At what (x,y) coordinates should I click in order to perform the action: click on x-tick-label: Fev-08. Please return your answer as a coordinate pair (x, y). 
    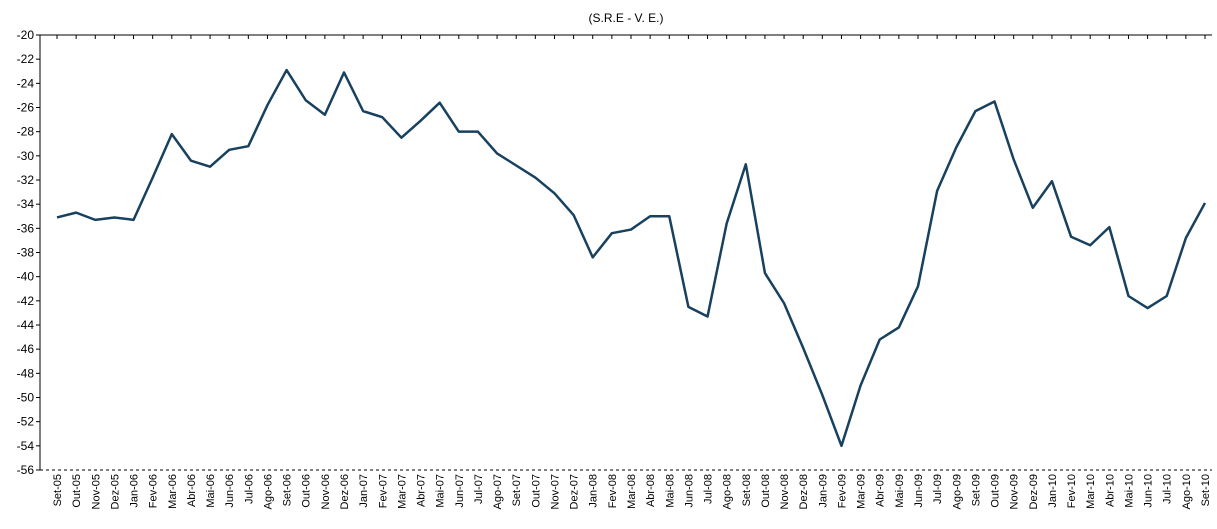
    Looking at the image, I should click on (613, 491).